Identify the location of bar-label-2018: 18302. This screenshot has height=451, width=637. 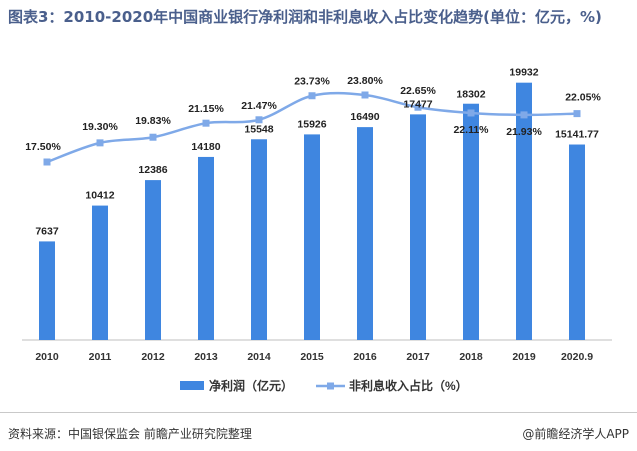
(470, 95).